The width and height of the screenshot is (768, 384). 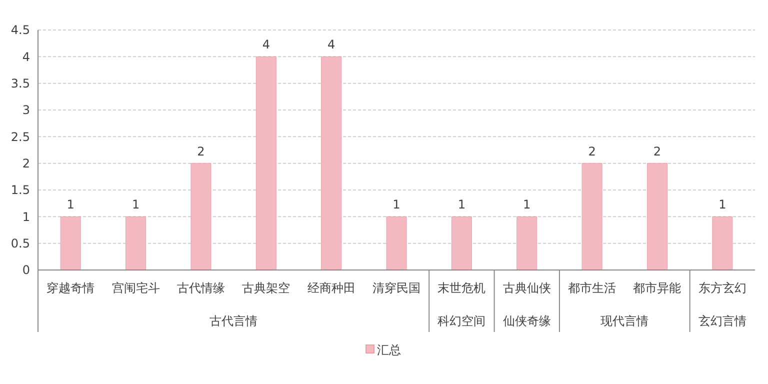 What do you see at coordinates (20, 190) in the screenshot?
I see `y-tick-label: 1.5` at bounding box center [20, 190].